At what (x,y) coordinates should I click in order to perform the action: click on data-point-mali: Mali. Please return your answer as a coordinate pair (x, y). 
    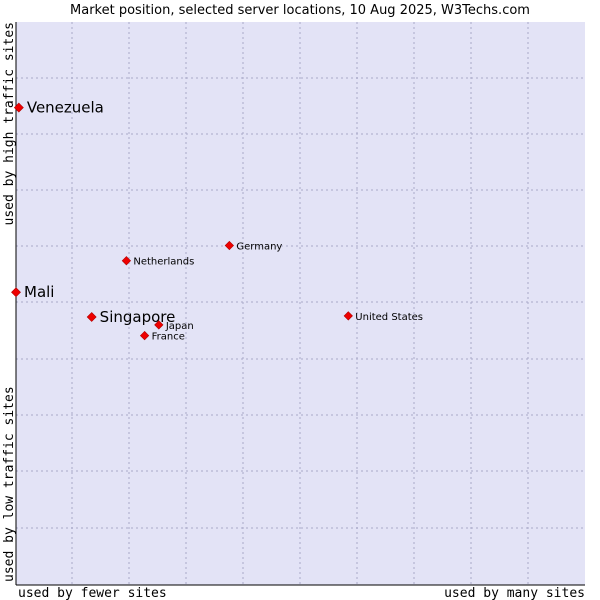
    Looking at the image, I should click on (32, 292).